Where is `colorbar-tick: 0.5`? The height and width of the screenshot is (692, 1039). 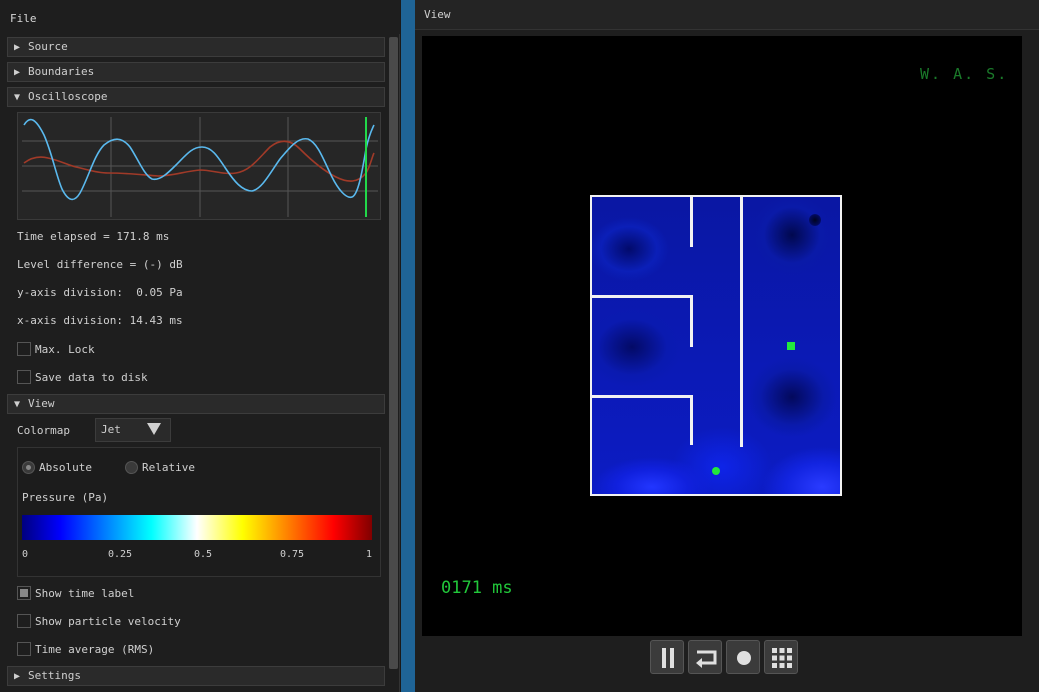 colorbar-tick: 0.5 is located at coordinates (203, 554).